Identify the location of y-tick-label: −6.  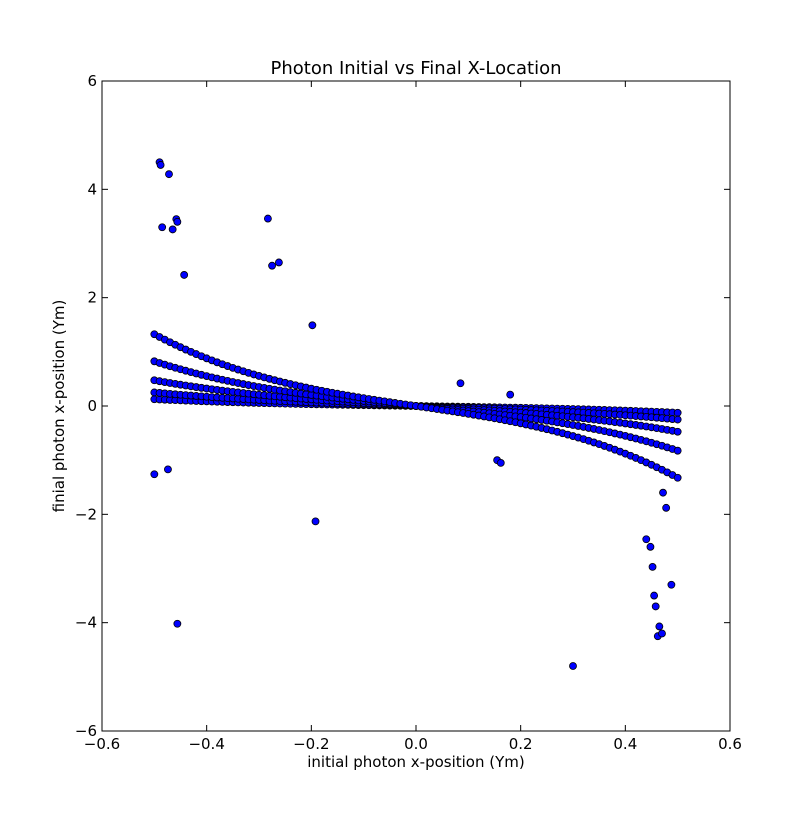
(86, 731).